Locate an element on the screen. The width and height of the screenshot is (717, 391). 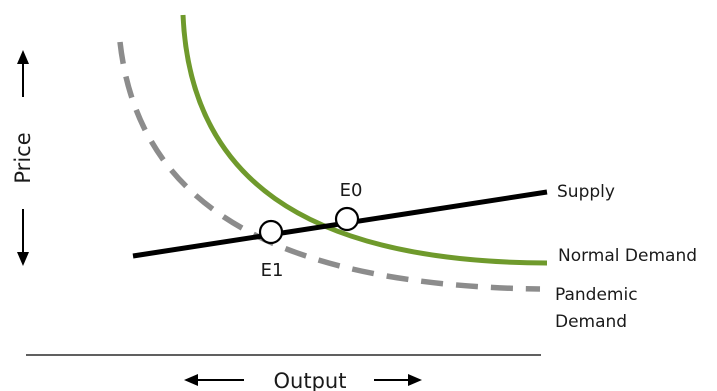
equilibrium-label-e1: E1 is located at coordinates (272, 270).